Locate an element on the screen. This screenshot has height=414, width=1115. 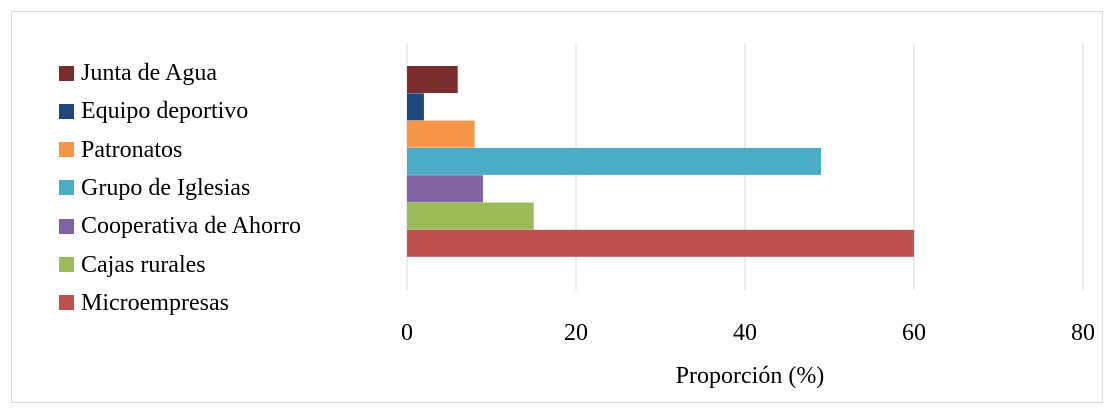
legend-item-equipo-deportivo: Equipo deportivo is located at coordinates (153, 111).